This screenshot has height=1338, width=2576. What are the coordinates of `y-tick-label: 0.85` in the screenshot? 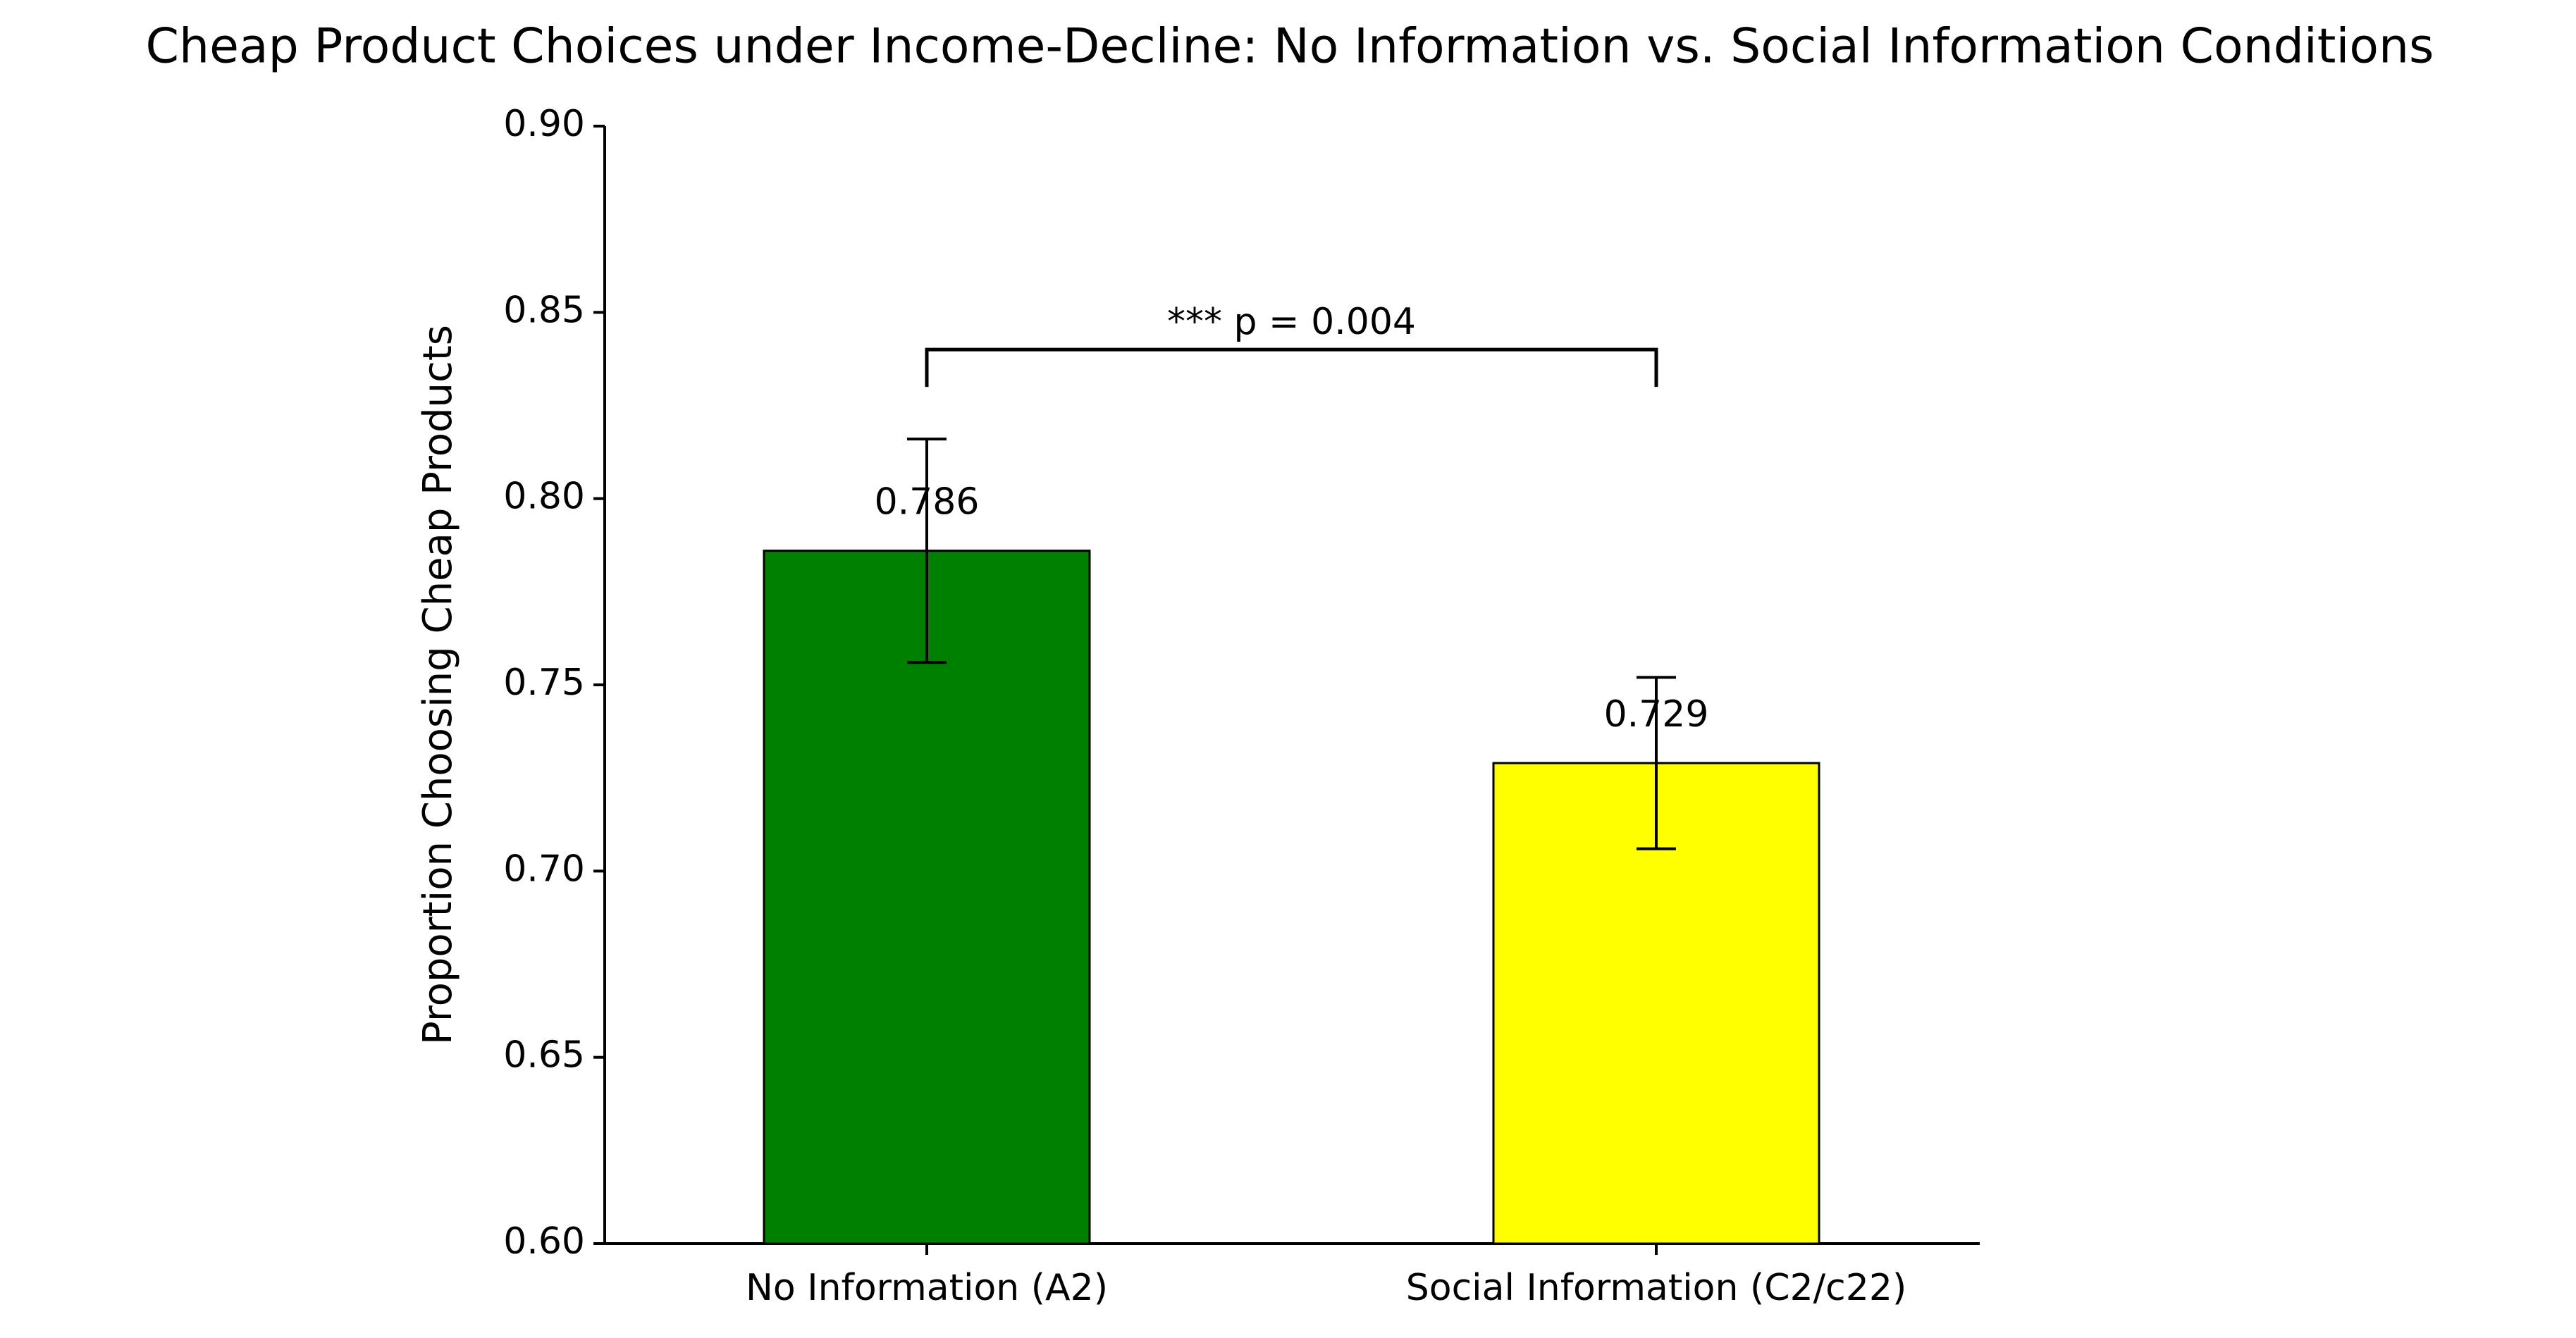 It's located at (544, 310).